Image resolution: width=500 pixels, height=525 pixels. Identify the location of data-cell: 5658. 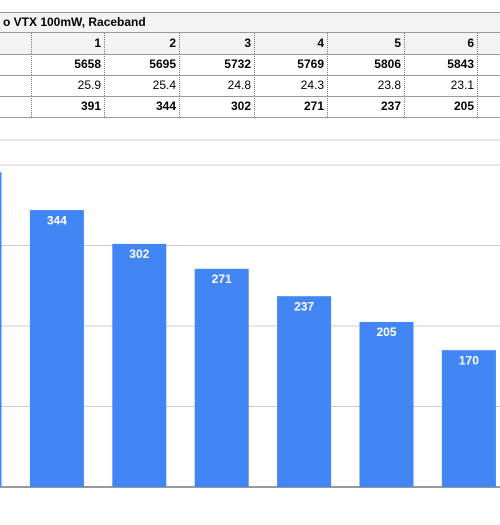
(68, 64).